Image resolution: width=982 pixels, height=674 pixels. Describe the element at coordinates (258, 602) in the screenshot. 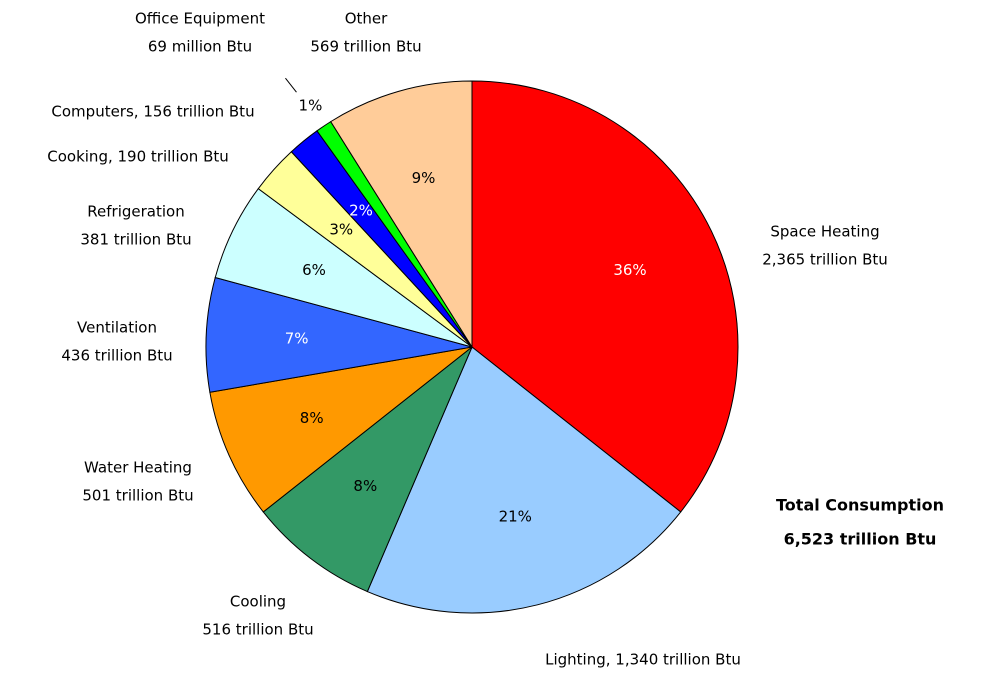

I see `slice-label: Cooling` at that location.